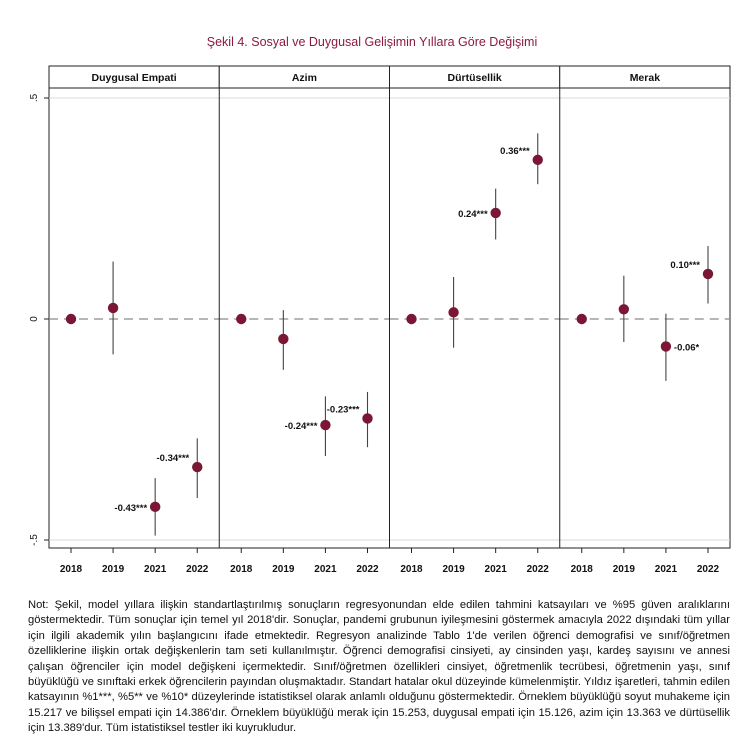 This screenshot has width=744, height=737. I want to click on y-tick-label: -.5, so click(34, 540).